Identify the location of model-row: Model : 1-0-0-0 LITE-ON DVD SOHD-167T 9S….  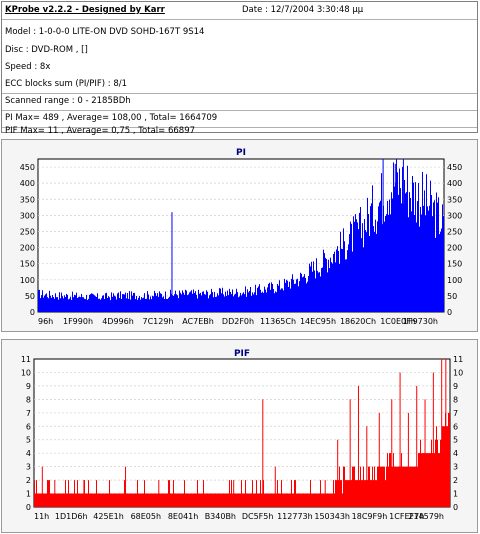
(239, 33).